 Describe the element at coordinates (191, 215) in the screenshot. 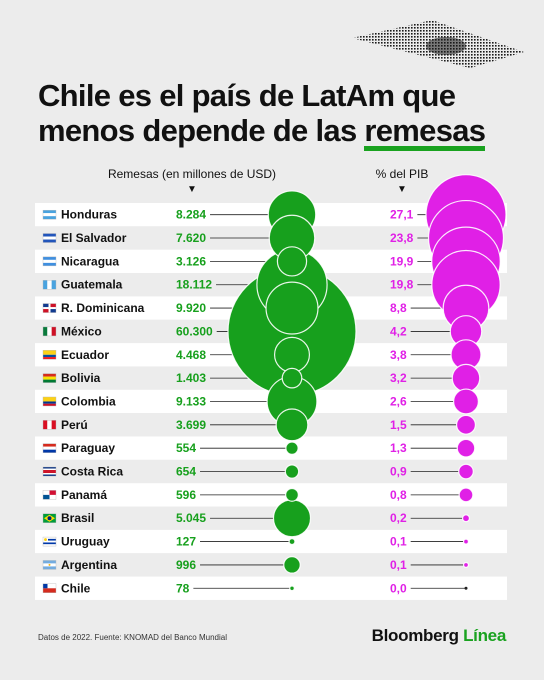

I see `remittance-value-label: 8.284` at that location.